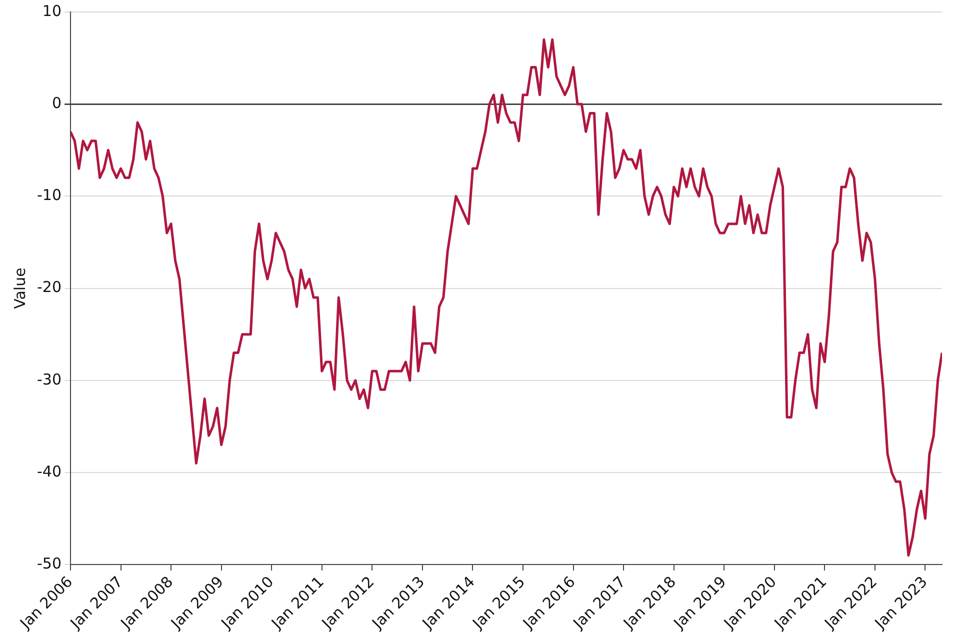 Image resolution: width=960 pixels, height=640 pixels. What do you see at coordinates (49, 195) in the screenshot?
I see `y-tick-label: -10` at bounding box center [49, 195].